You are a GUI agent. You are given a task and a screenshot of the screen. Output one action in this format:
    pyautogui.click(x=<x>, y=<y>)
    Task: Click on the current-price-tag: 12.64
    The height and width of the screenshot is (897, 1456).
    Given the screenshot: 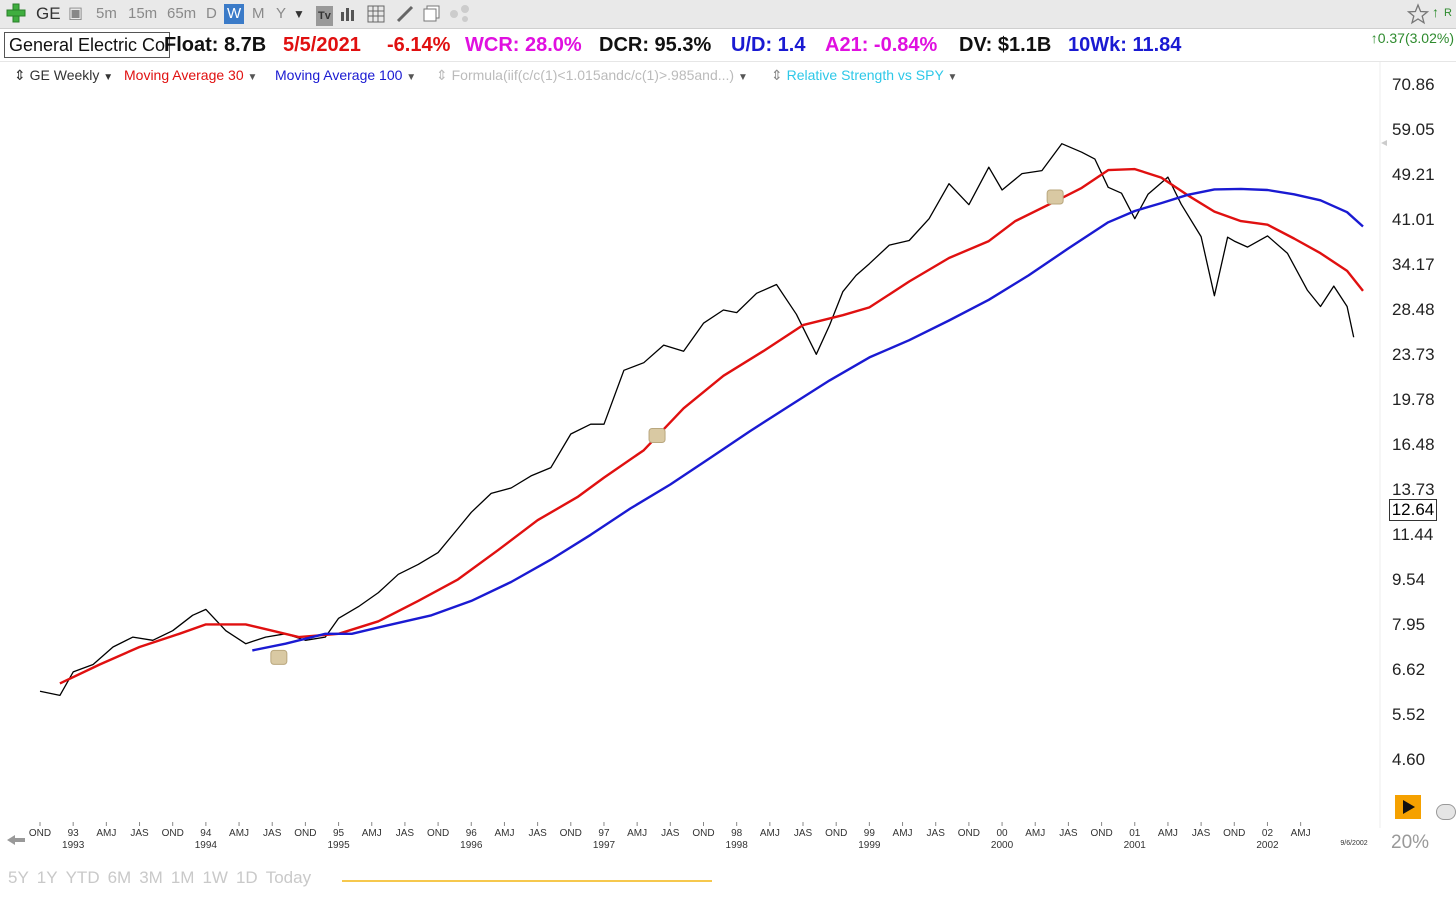 What is the action you would take?
    pyautogui.click(x=1413, y=510)
    